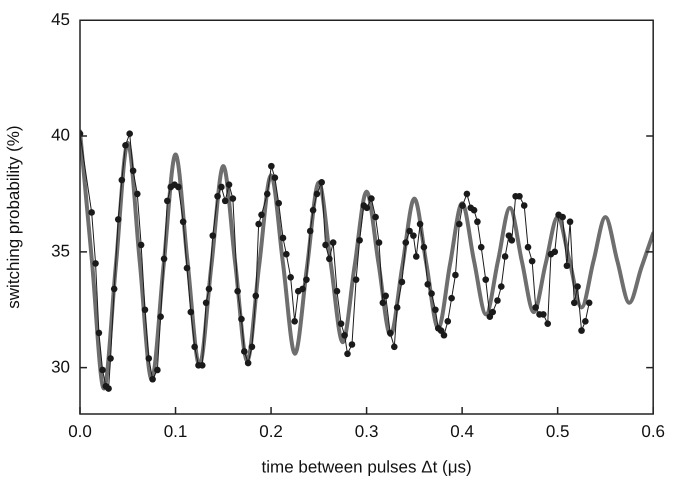 The width and height of the screenshot is (673, 482). I want to click on x-tick-label: 0.4, so click(462, 431).